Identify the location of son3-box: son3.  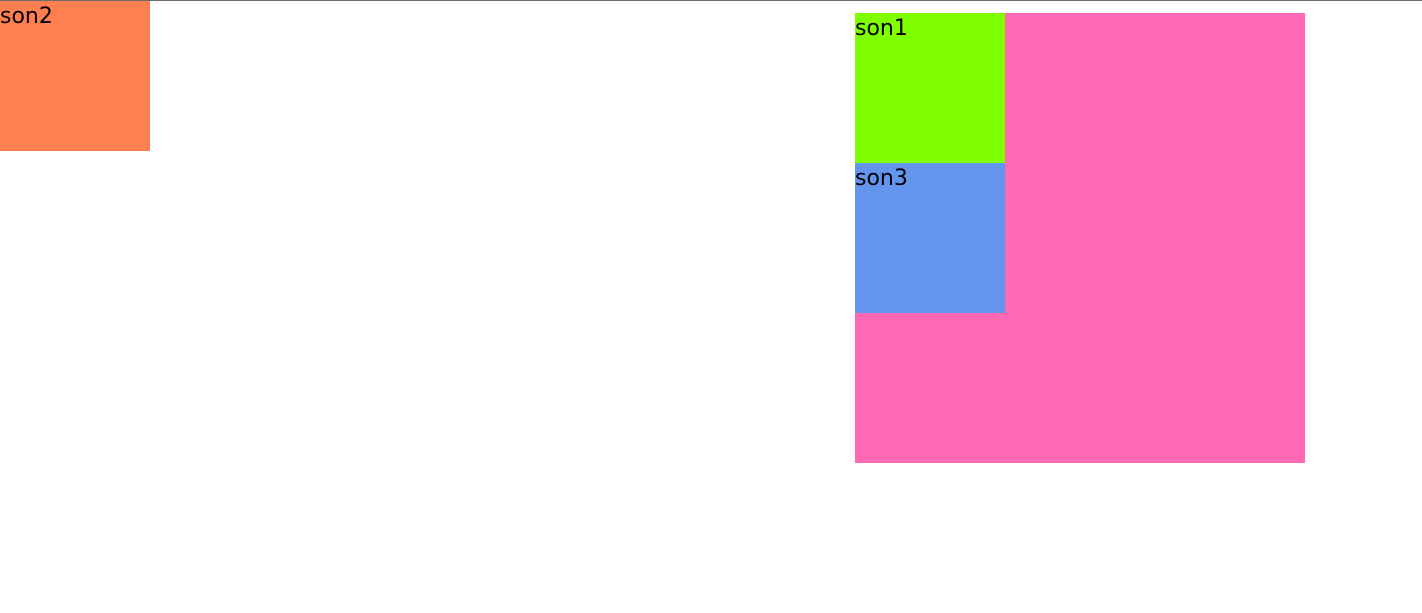
(930, 238).